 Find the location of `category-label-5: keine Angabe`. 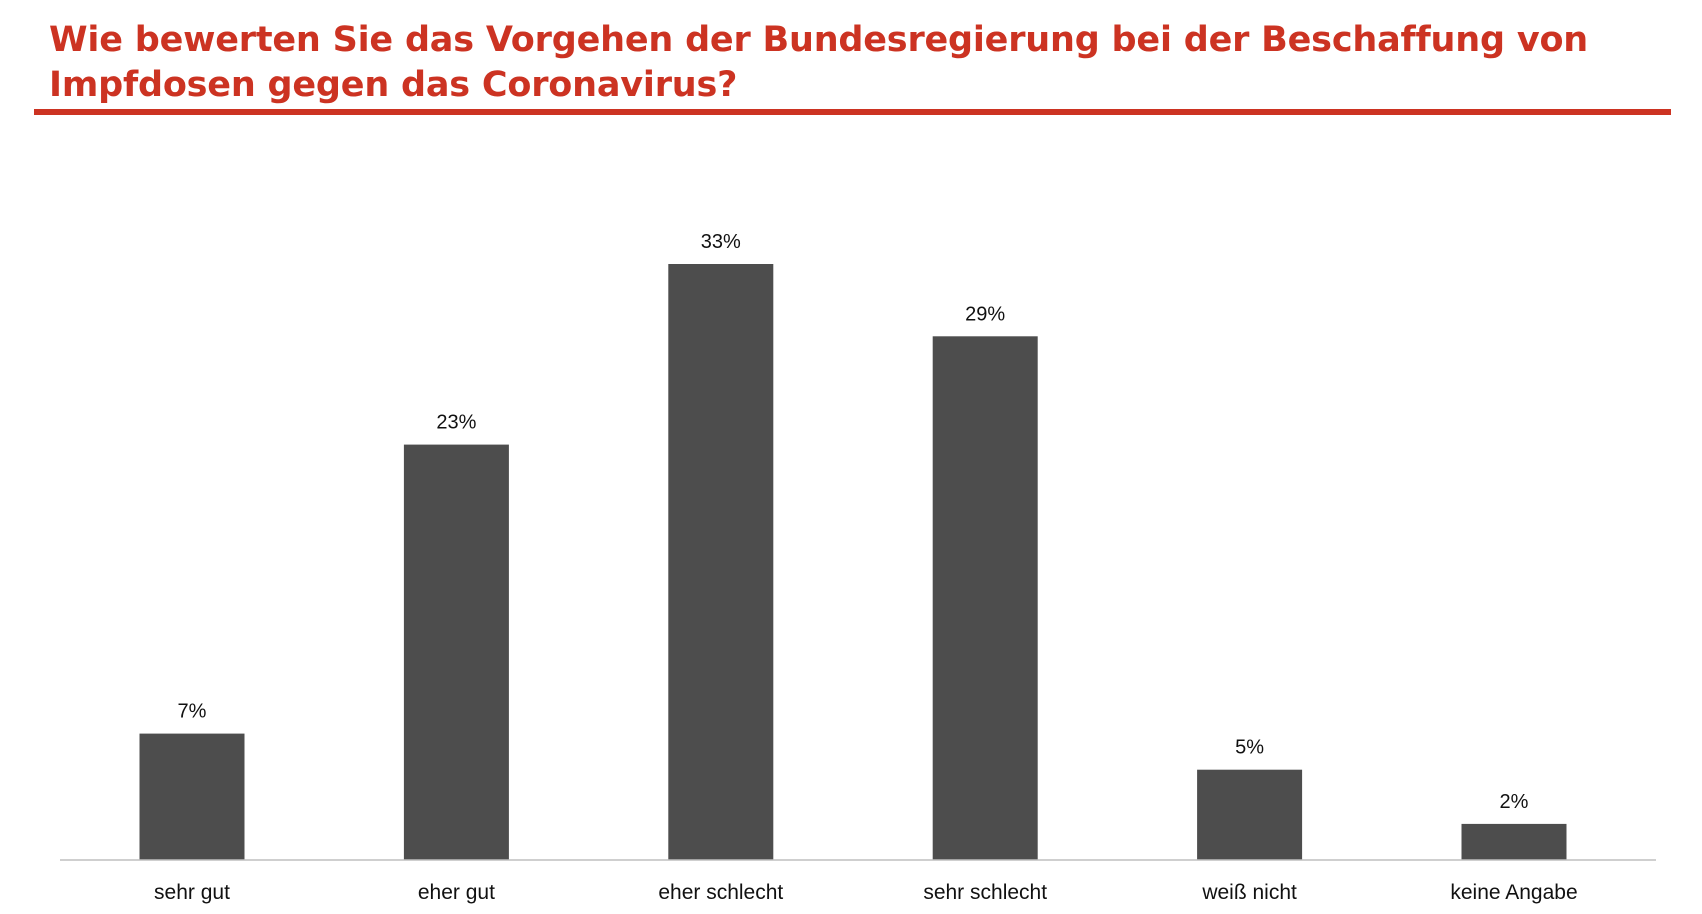

category-label-5: keine Angabe is located at coordinates (1513, 892).